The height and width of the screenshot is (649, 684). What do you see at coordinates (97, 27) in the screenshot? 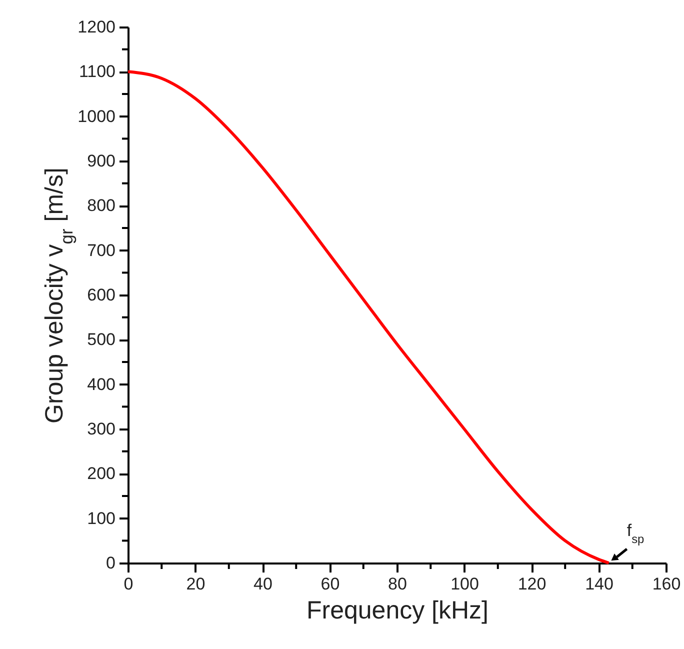
I see `y-tick-label: 1200` at bounding box center [97, 27].